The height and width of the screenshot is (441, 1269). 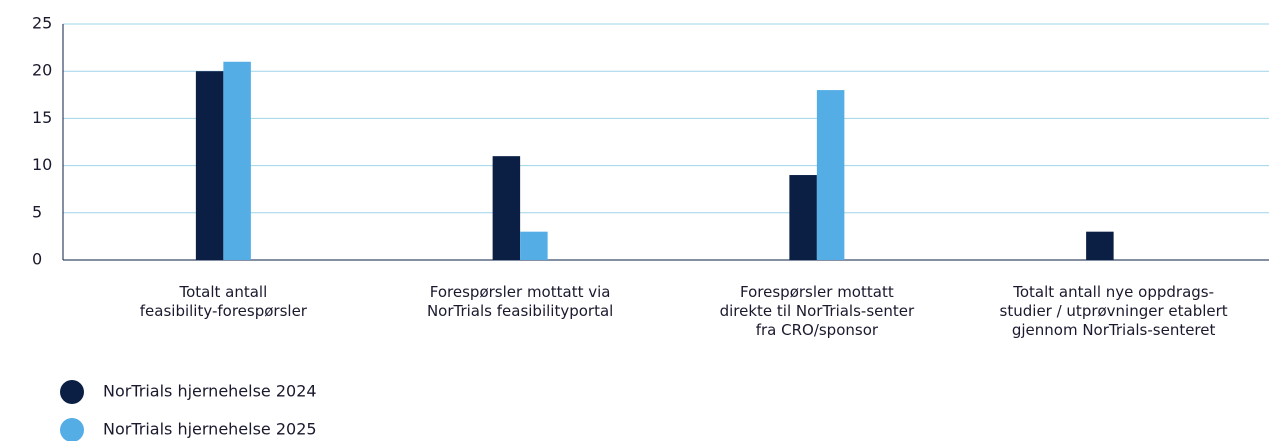 I want to click on legend-label: NorTrials hjernehelse 2024, so click(x=210, y=391).